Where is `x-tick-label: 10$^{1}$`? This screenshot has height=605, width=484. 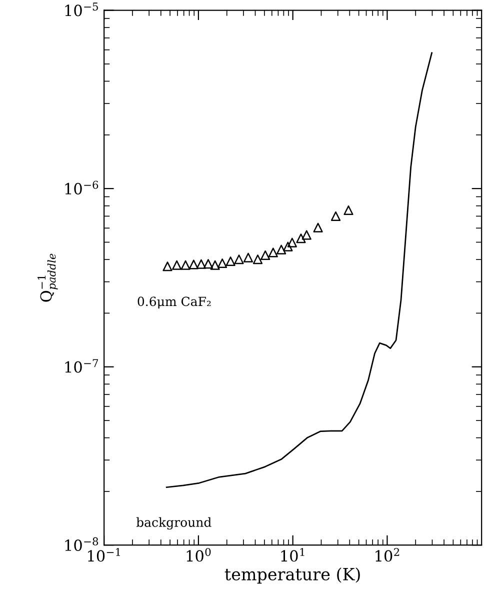
x-tick-label: 10$^{1}$ is located at coordinates (292, 555).